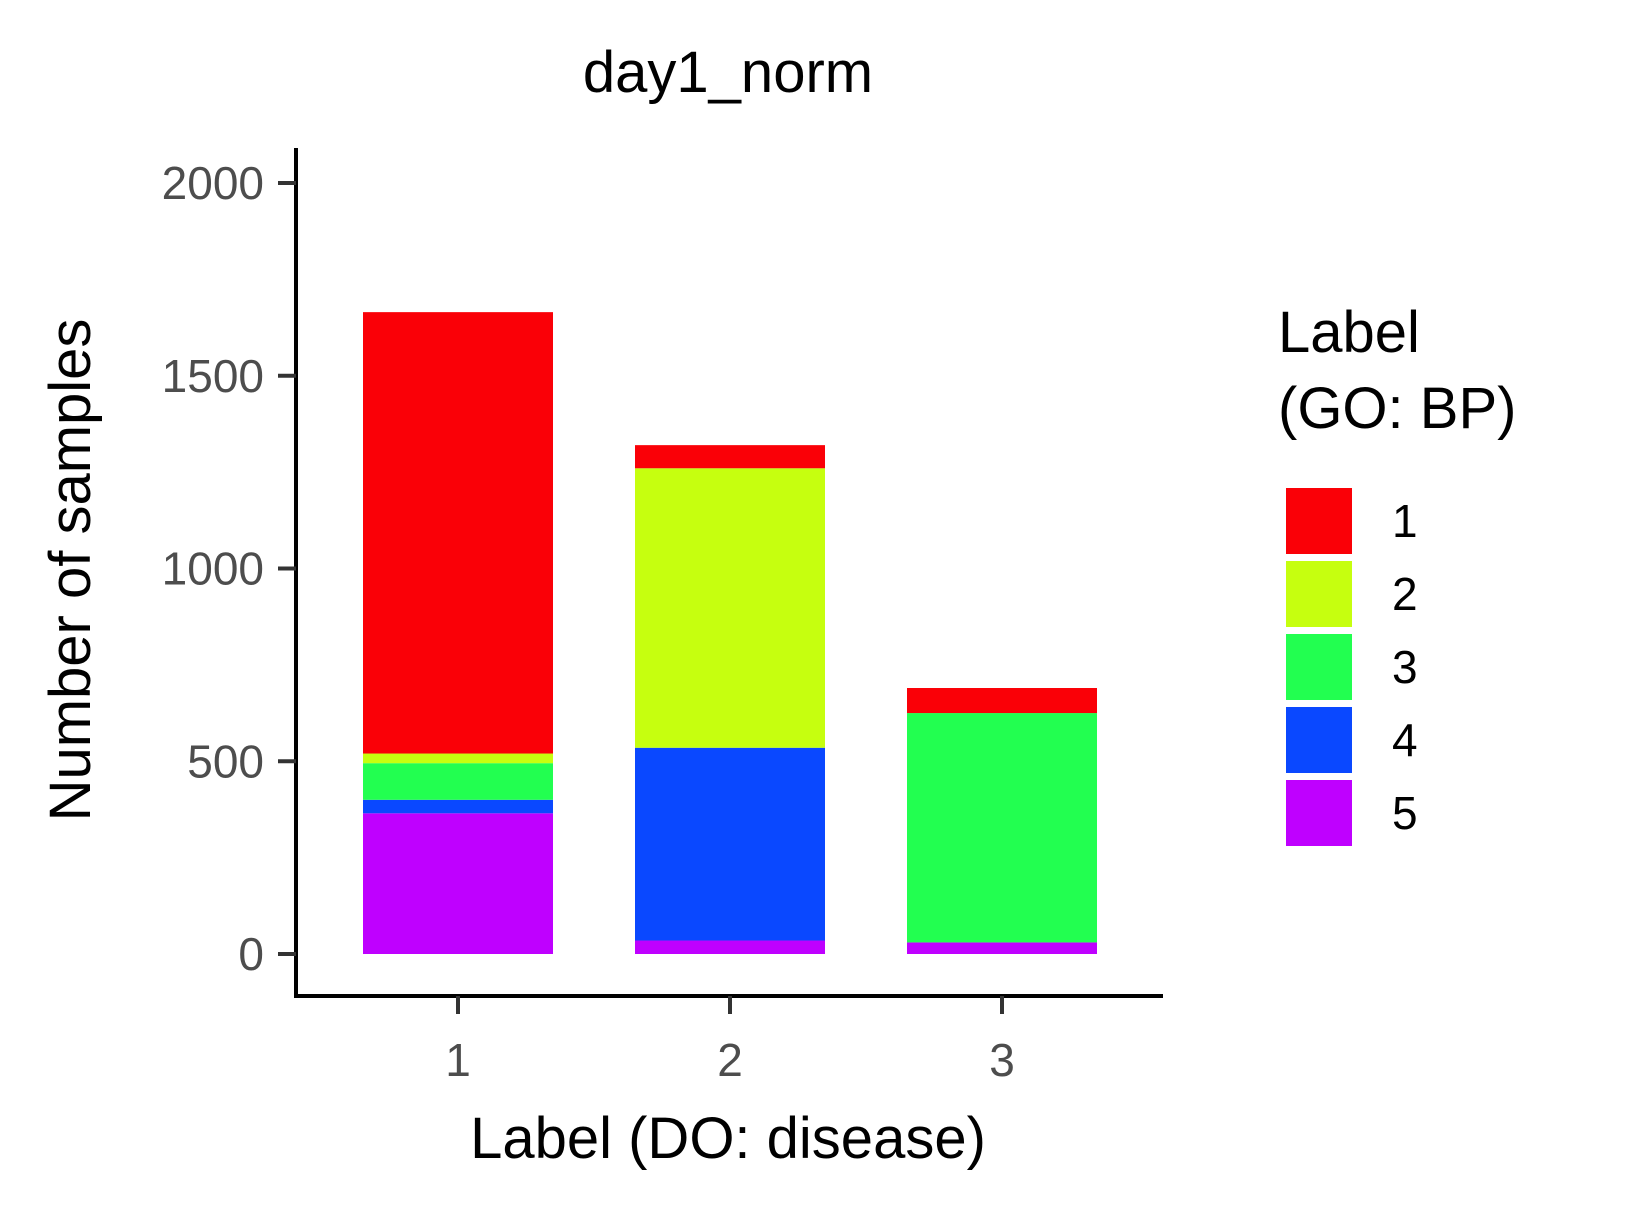  What do you see at coordinates (1405, 740) in the screenshot?
I see `legend-label-4: 4` at bounding box center [1405, 740].